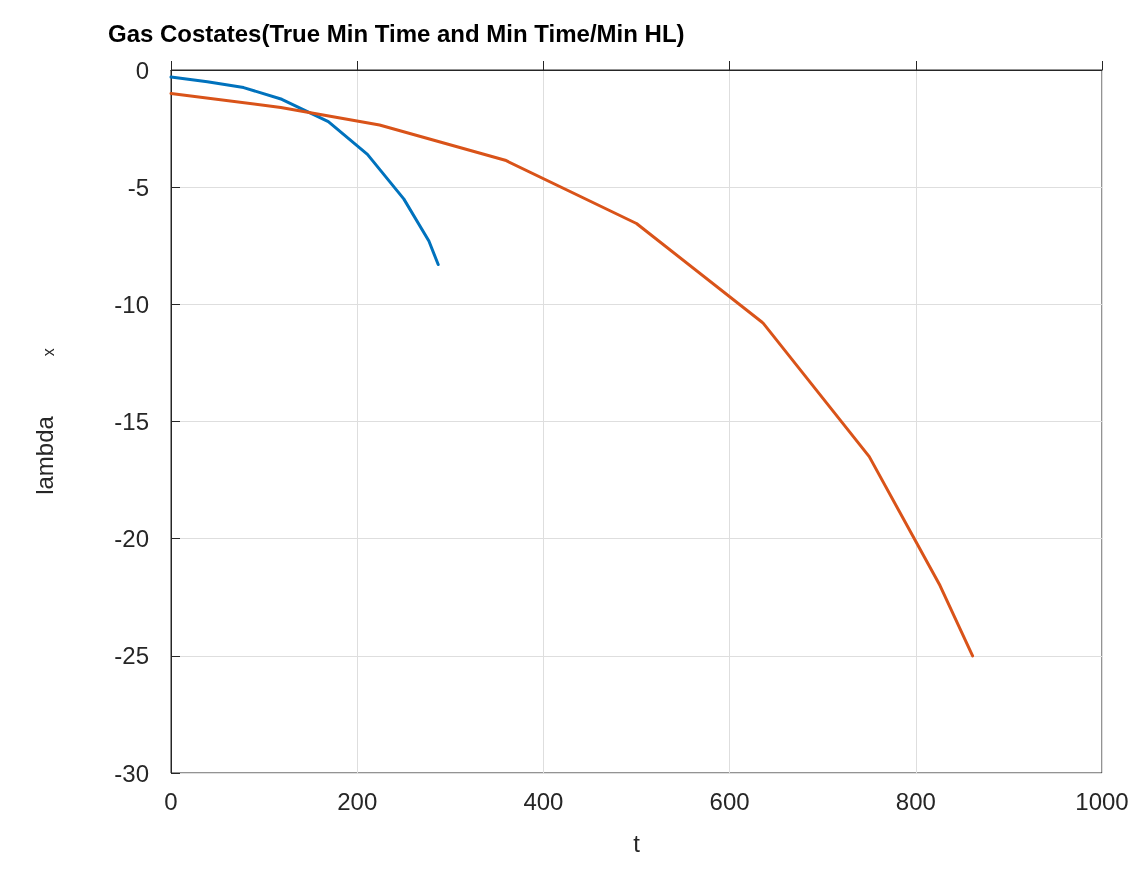  Describe the element at coordinates (915, 801) in the screenshot. I see `x-tick-label: 800` at that location.